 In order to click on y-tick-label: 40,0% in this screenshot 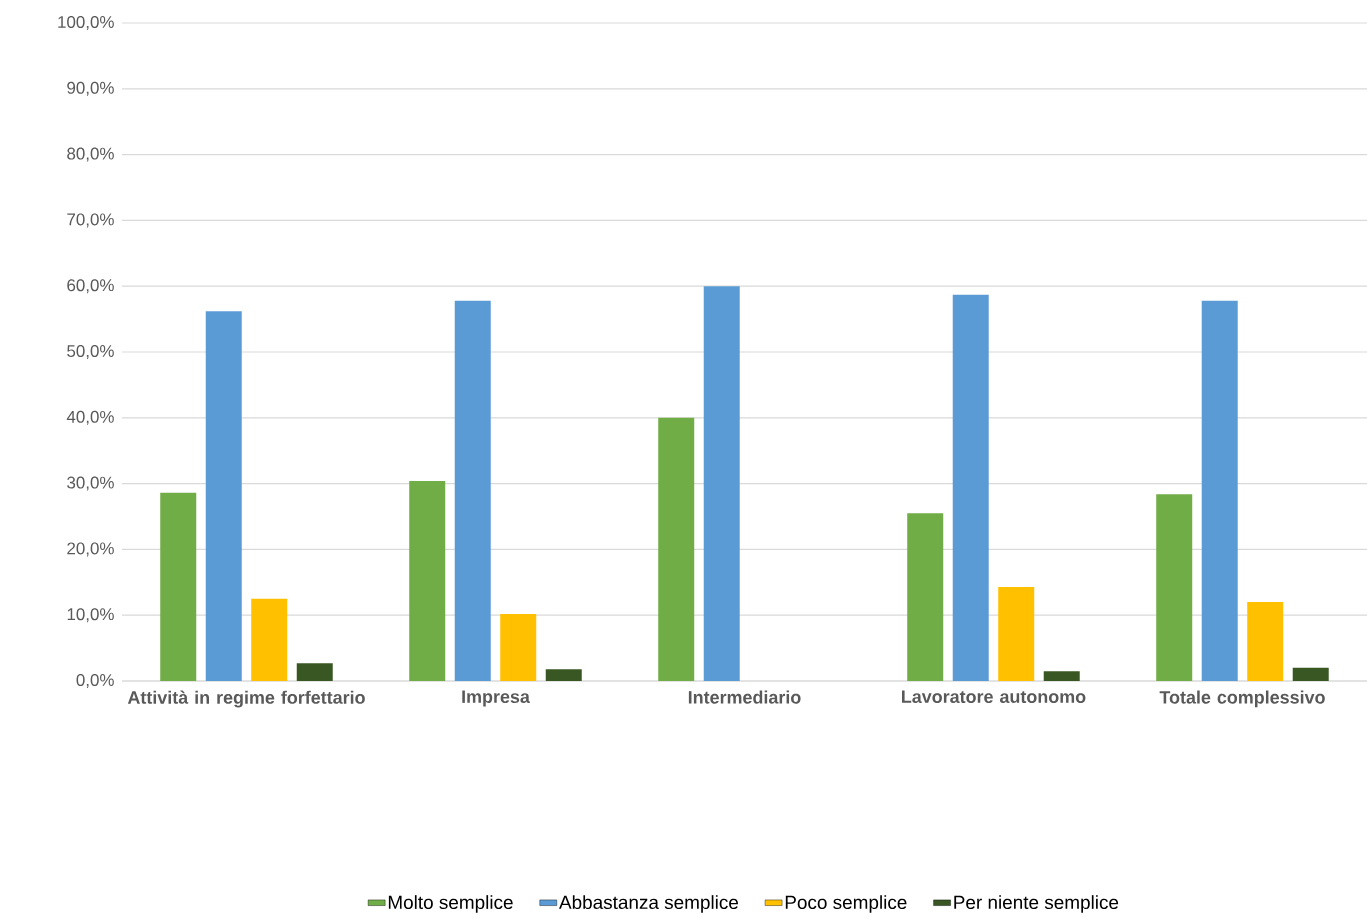, I will do `click(90, 417)`.